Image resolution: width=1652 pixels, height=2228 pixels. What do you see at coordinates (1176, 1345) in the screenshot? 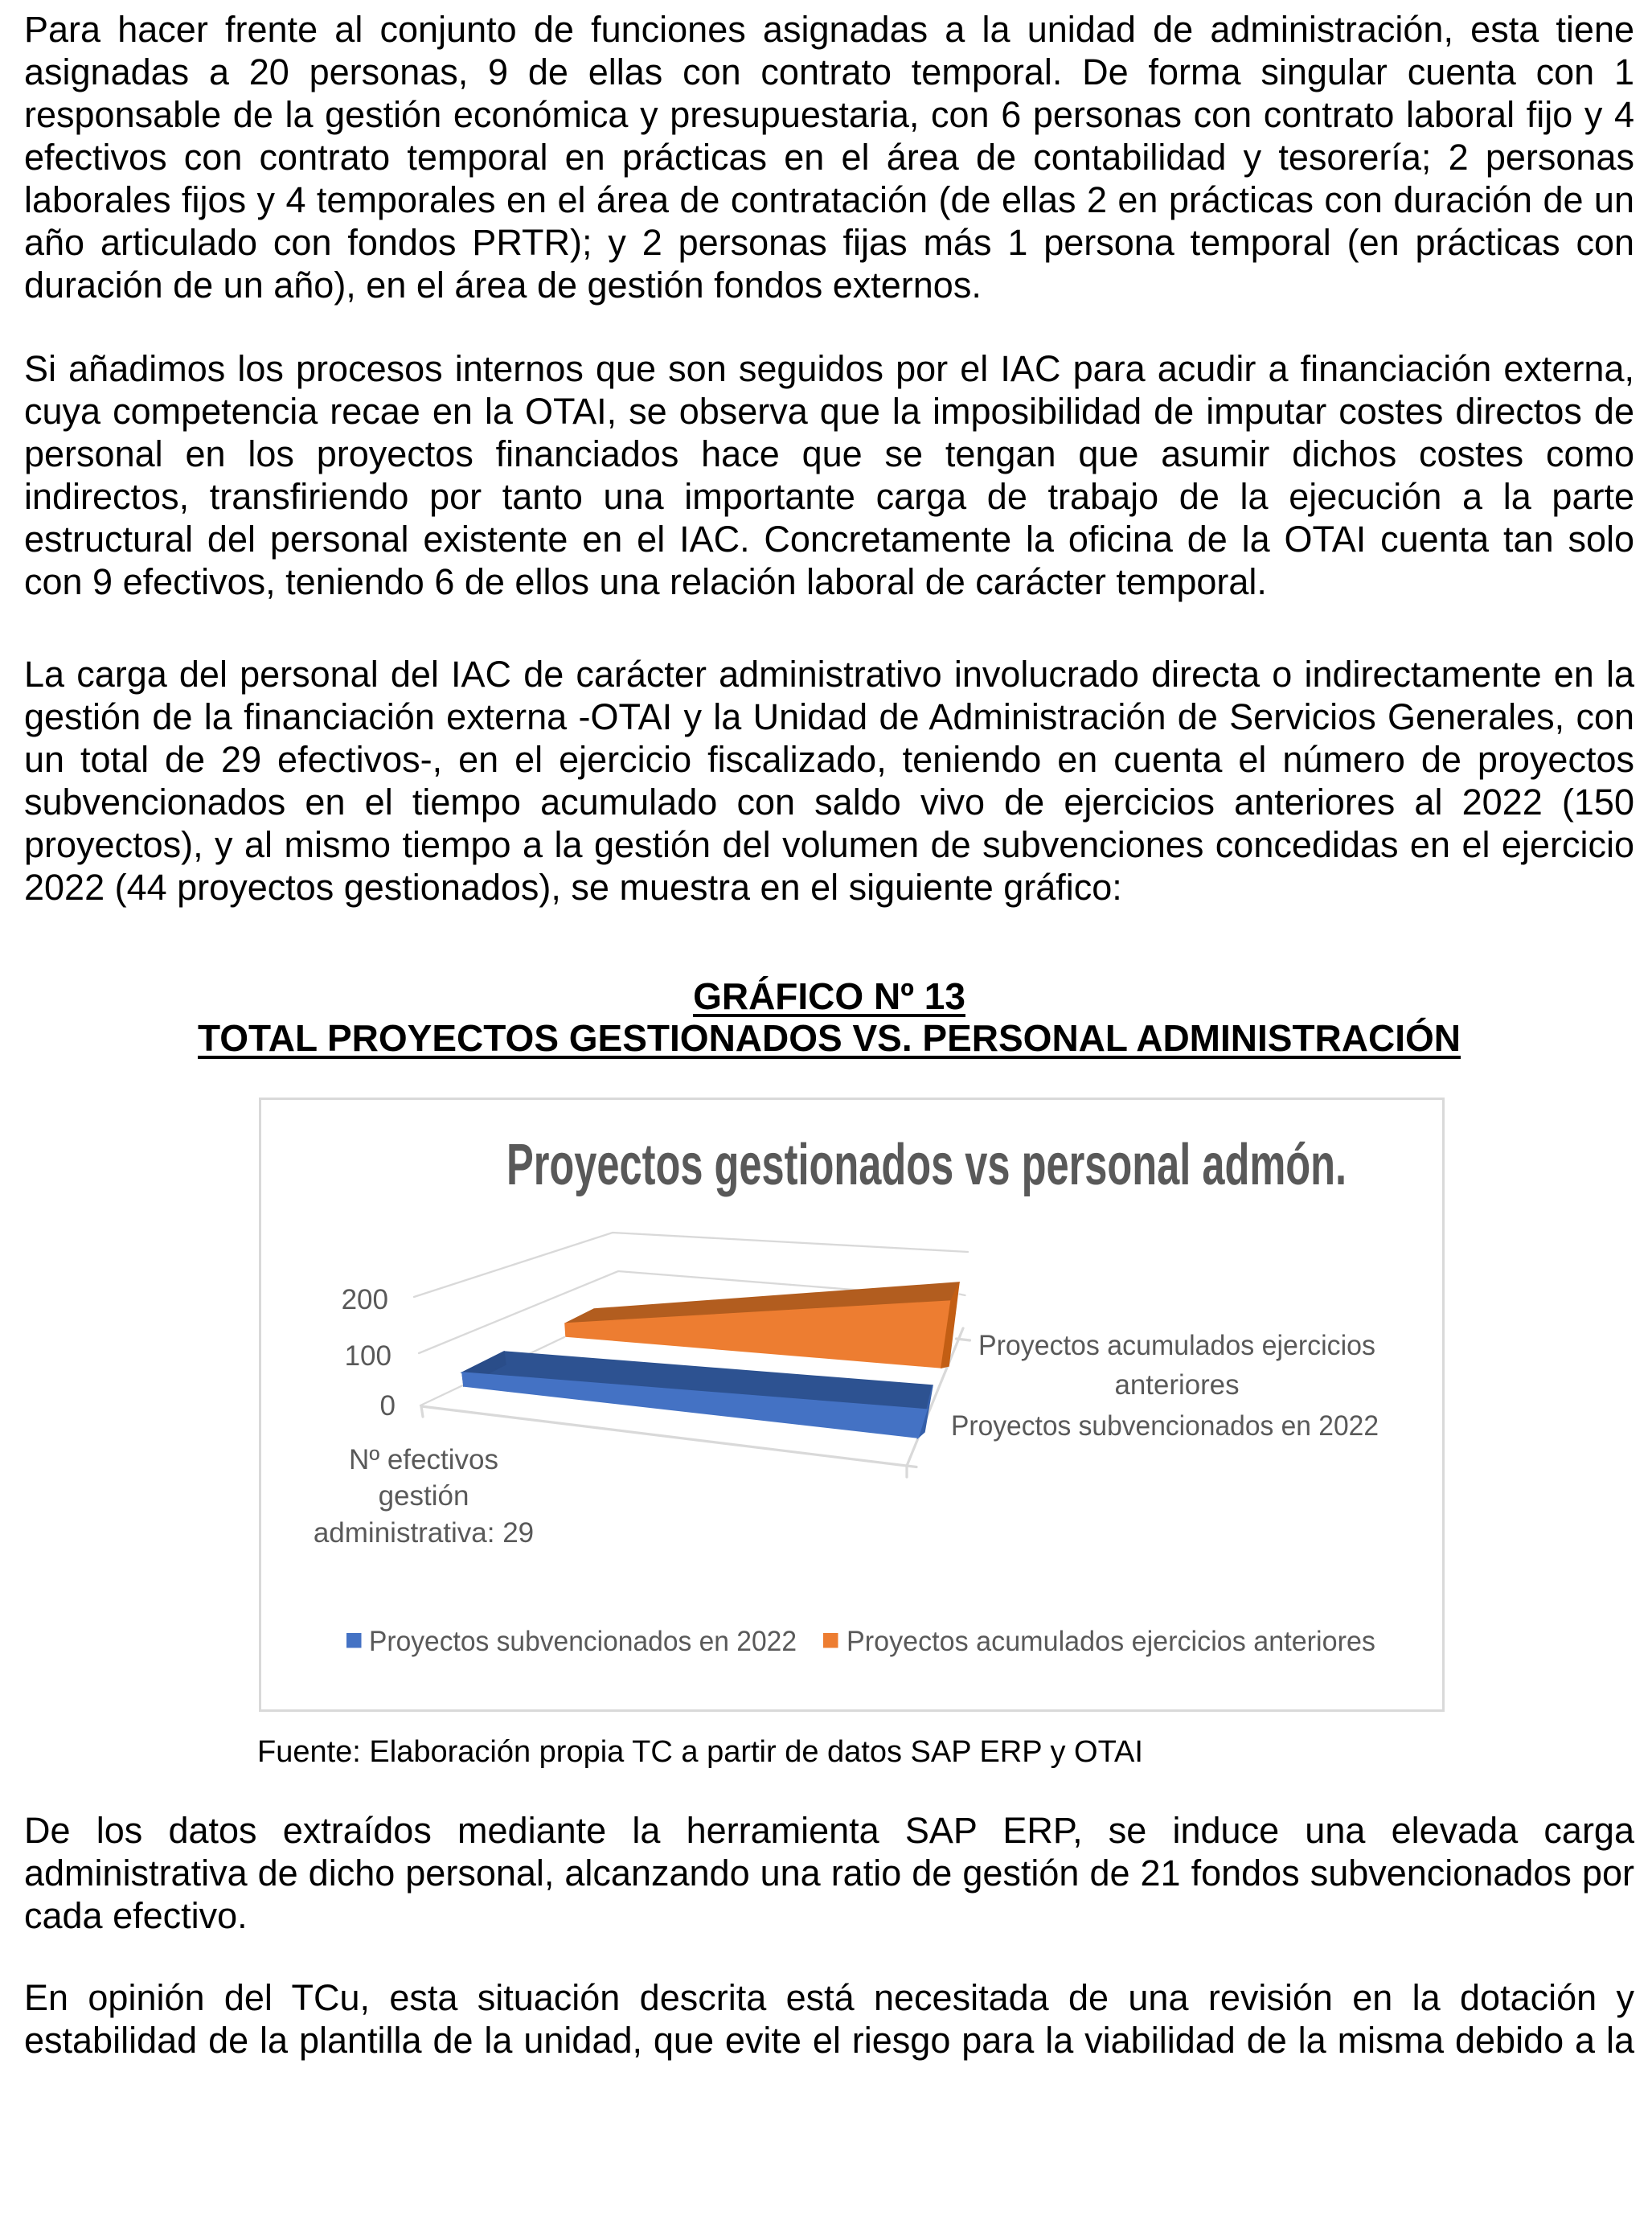
I see `svg-text:Proyectos acumulados ejercicio: Proyectos acumulados ejercicios` at bounding box center [1176, 1345].